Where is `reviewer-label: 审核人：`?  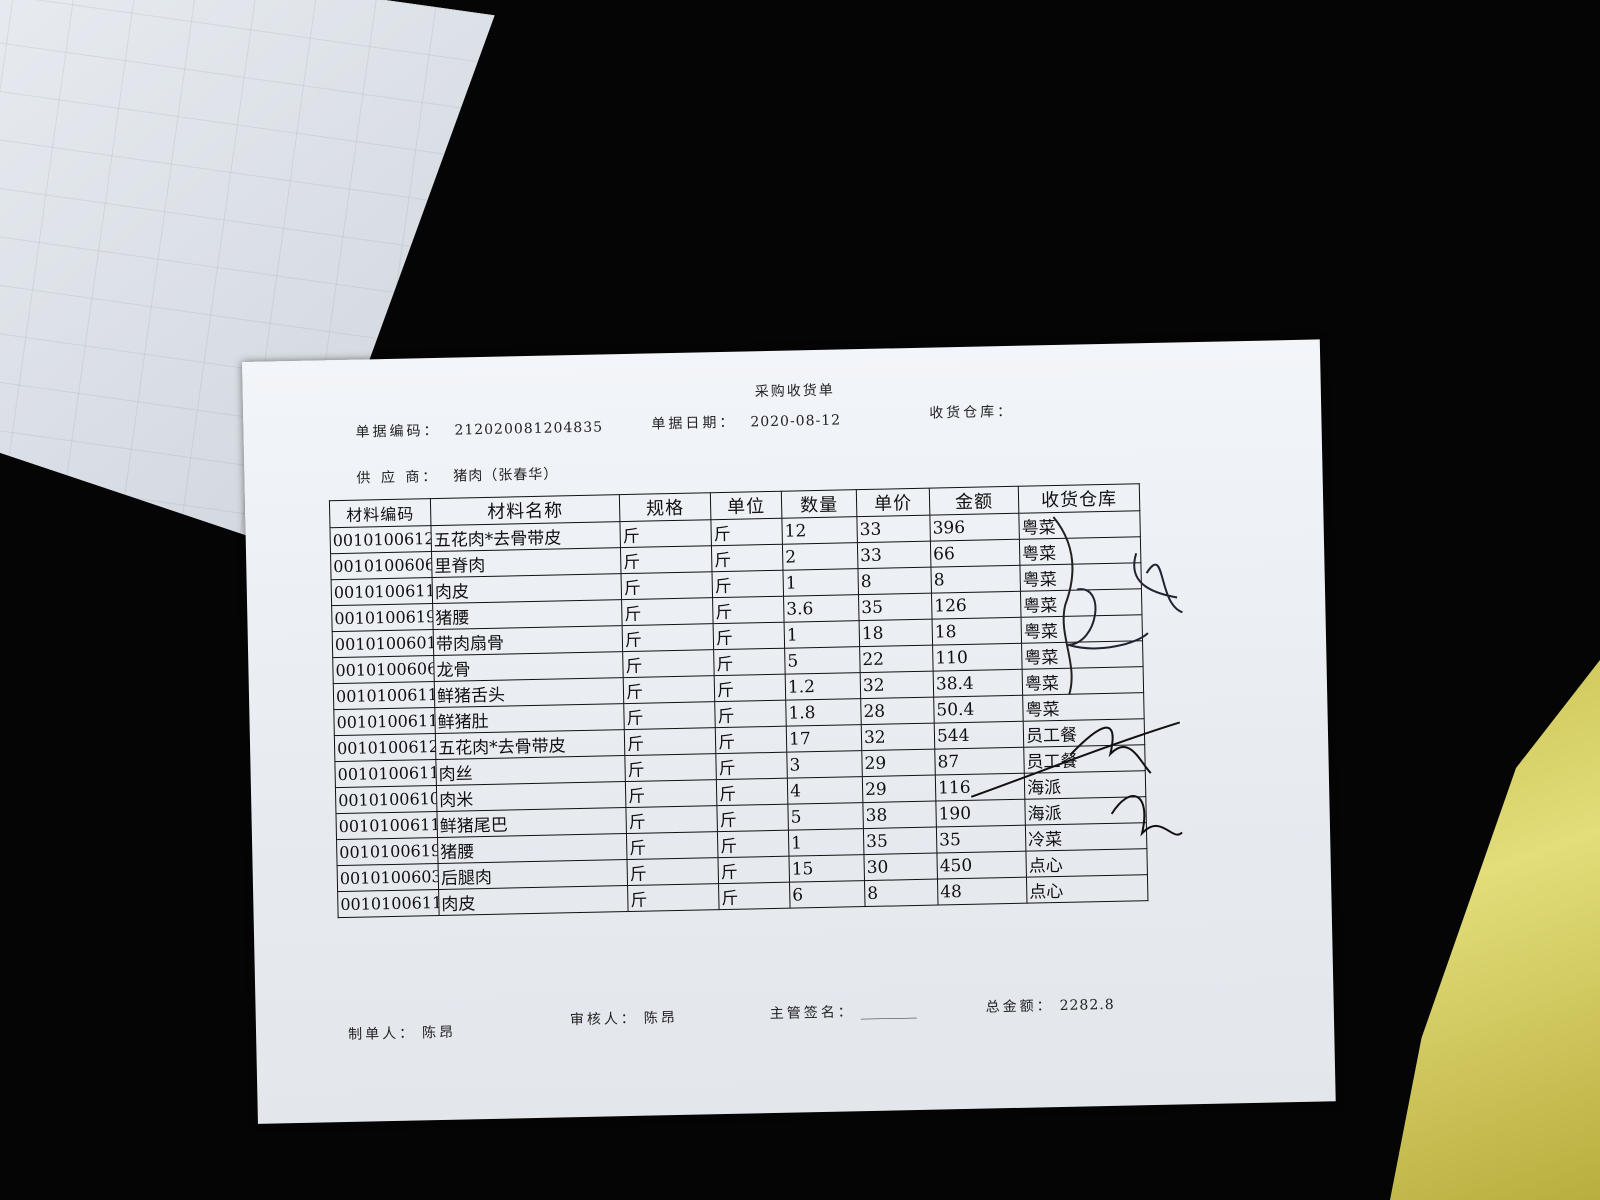 reviewer-label: 审核人： is located at coordinates (604, 1019).